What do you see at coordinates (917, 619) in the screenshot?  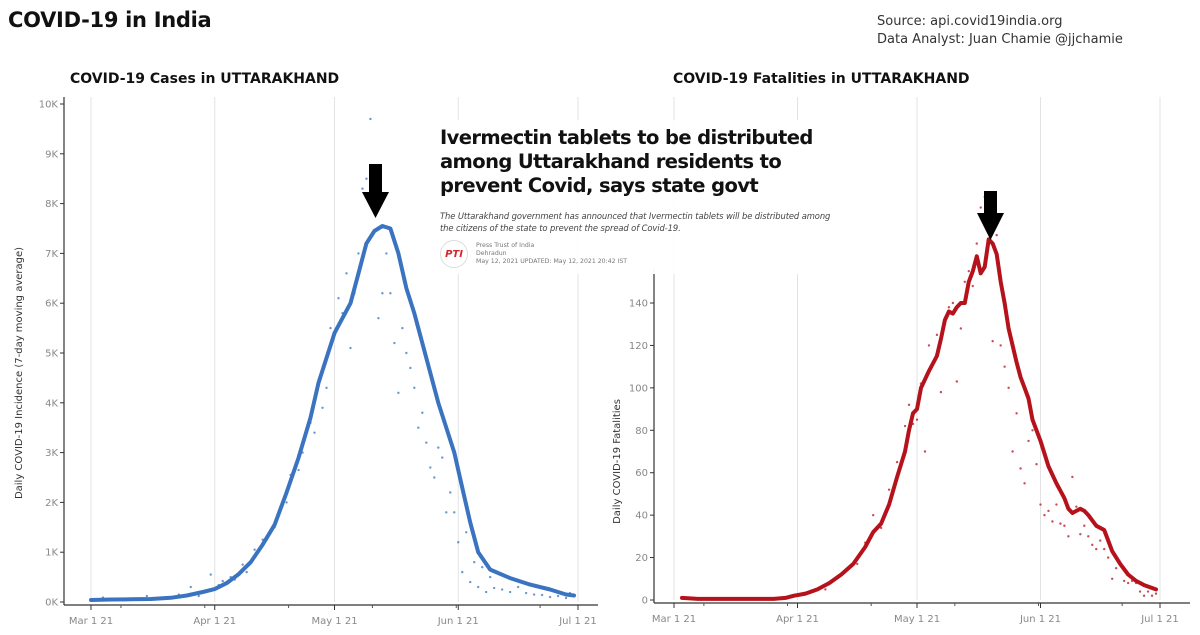 I see `fatalities-x-tick-label: May 1 21` at bounding box center [917, 619].